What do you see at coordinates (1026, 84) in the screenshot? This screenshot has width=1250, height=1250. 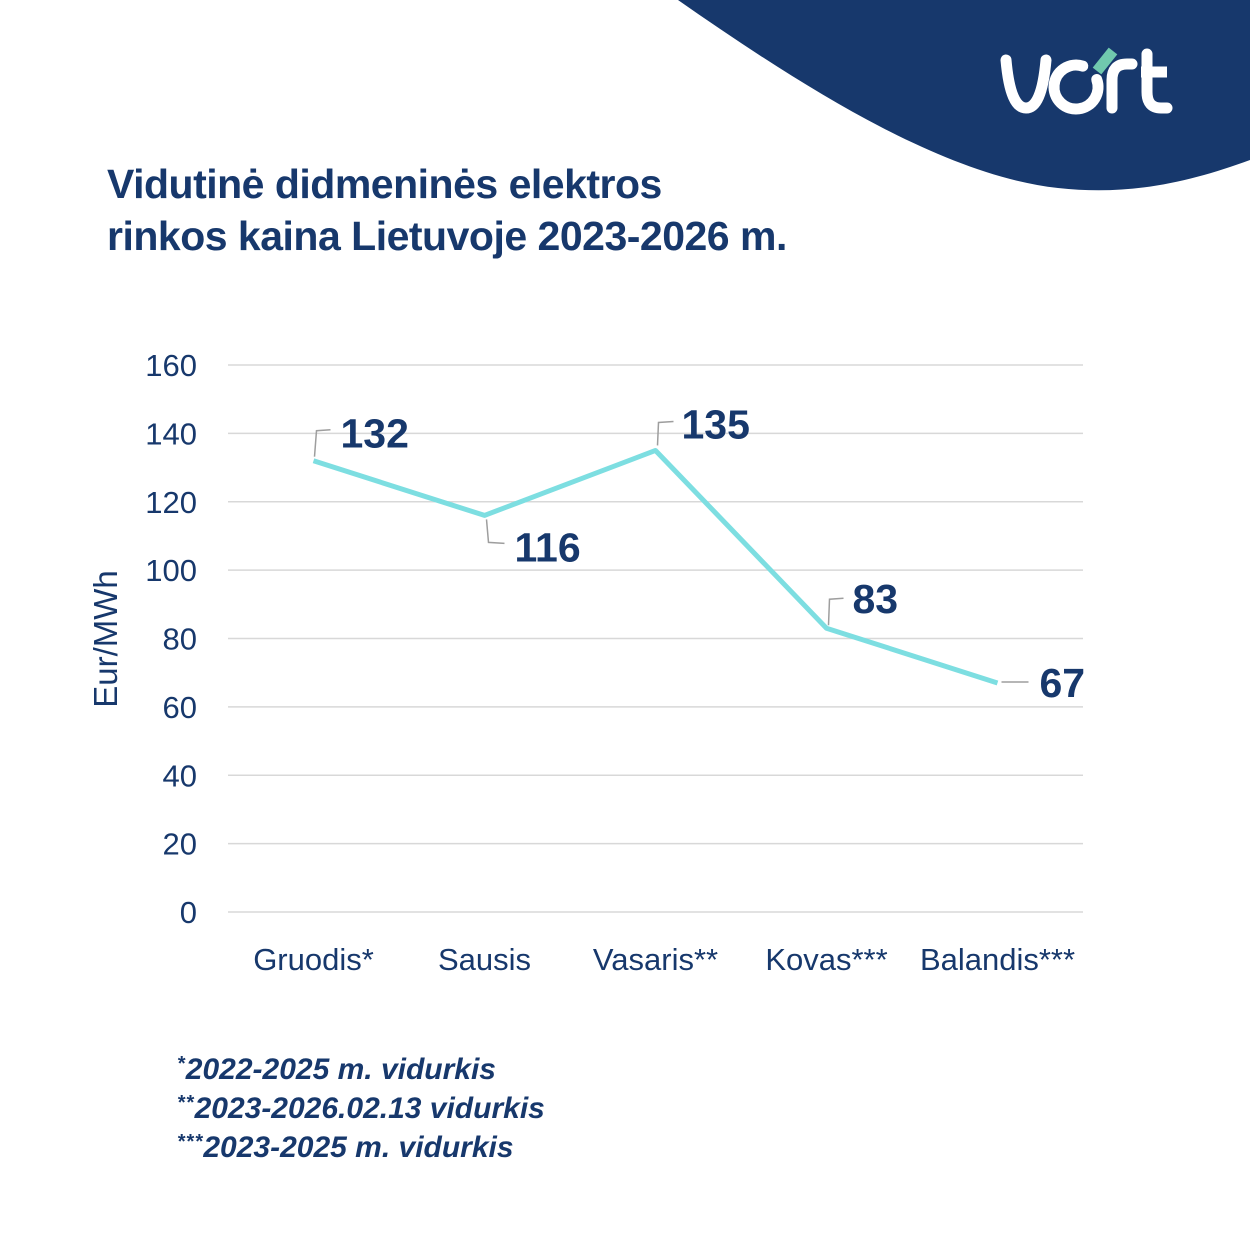 I see `logo-letter-v` at bounding box center [1026, 84].